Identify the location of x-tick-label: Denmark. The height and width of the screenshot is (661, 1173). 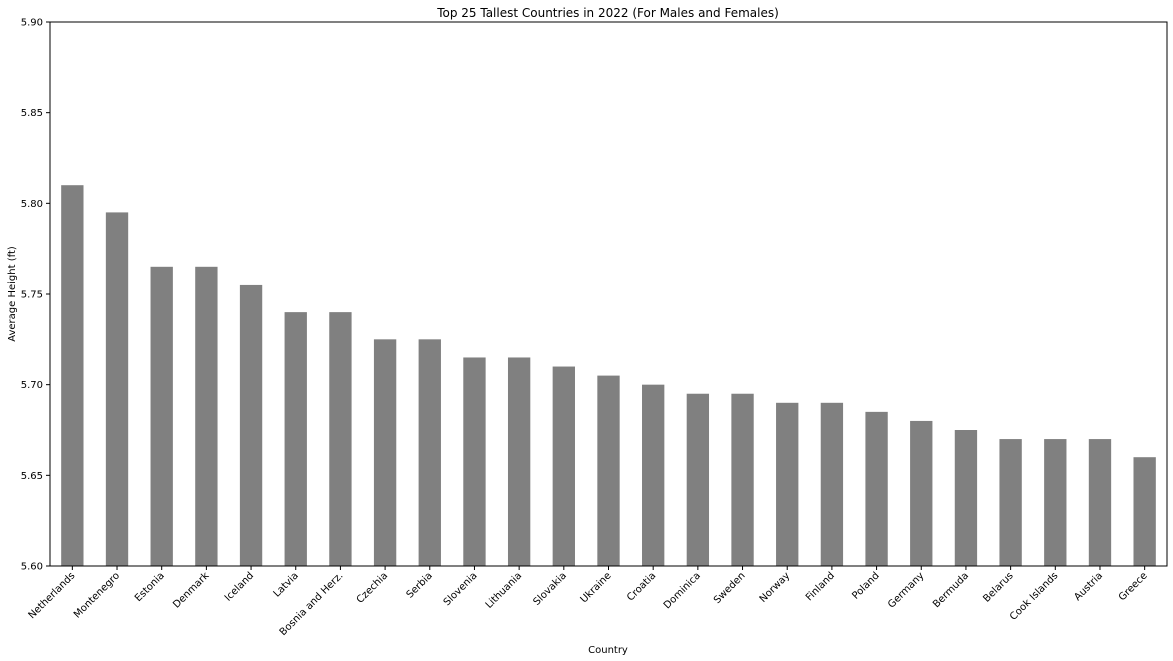
(191, 590).